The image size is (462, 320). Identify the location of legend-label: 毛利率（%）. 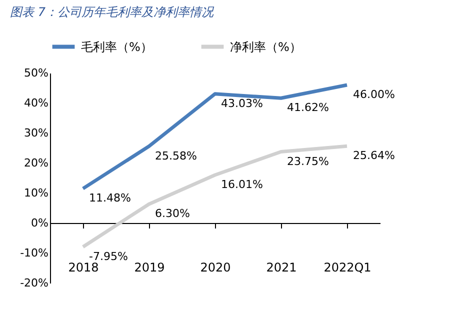
(116, 47).